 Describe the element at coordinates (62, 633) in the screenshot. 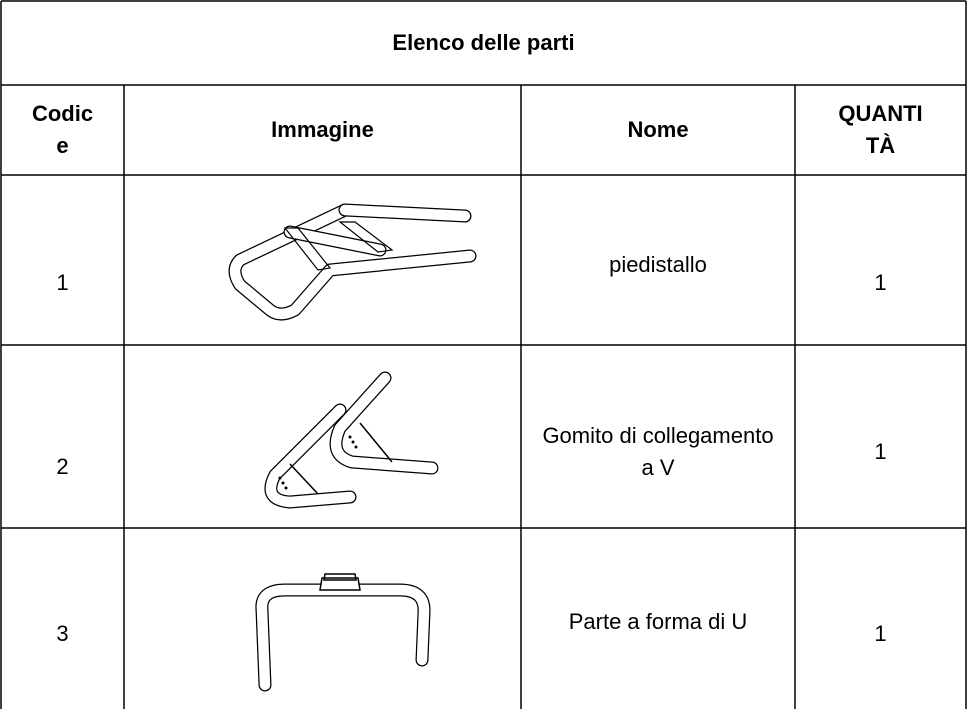

I see `code-cell: 3` at that location.